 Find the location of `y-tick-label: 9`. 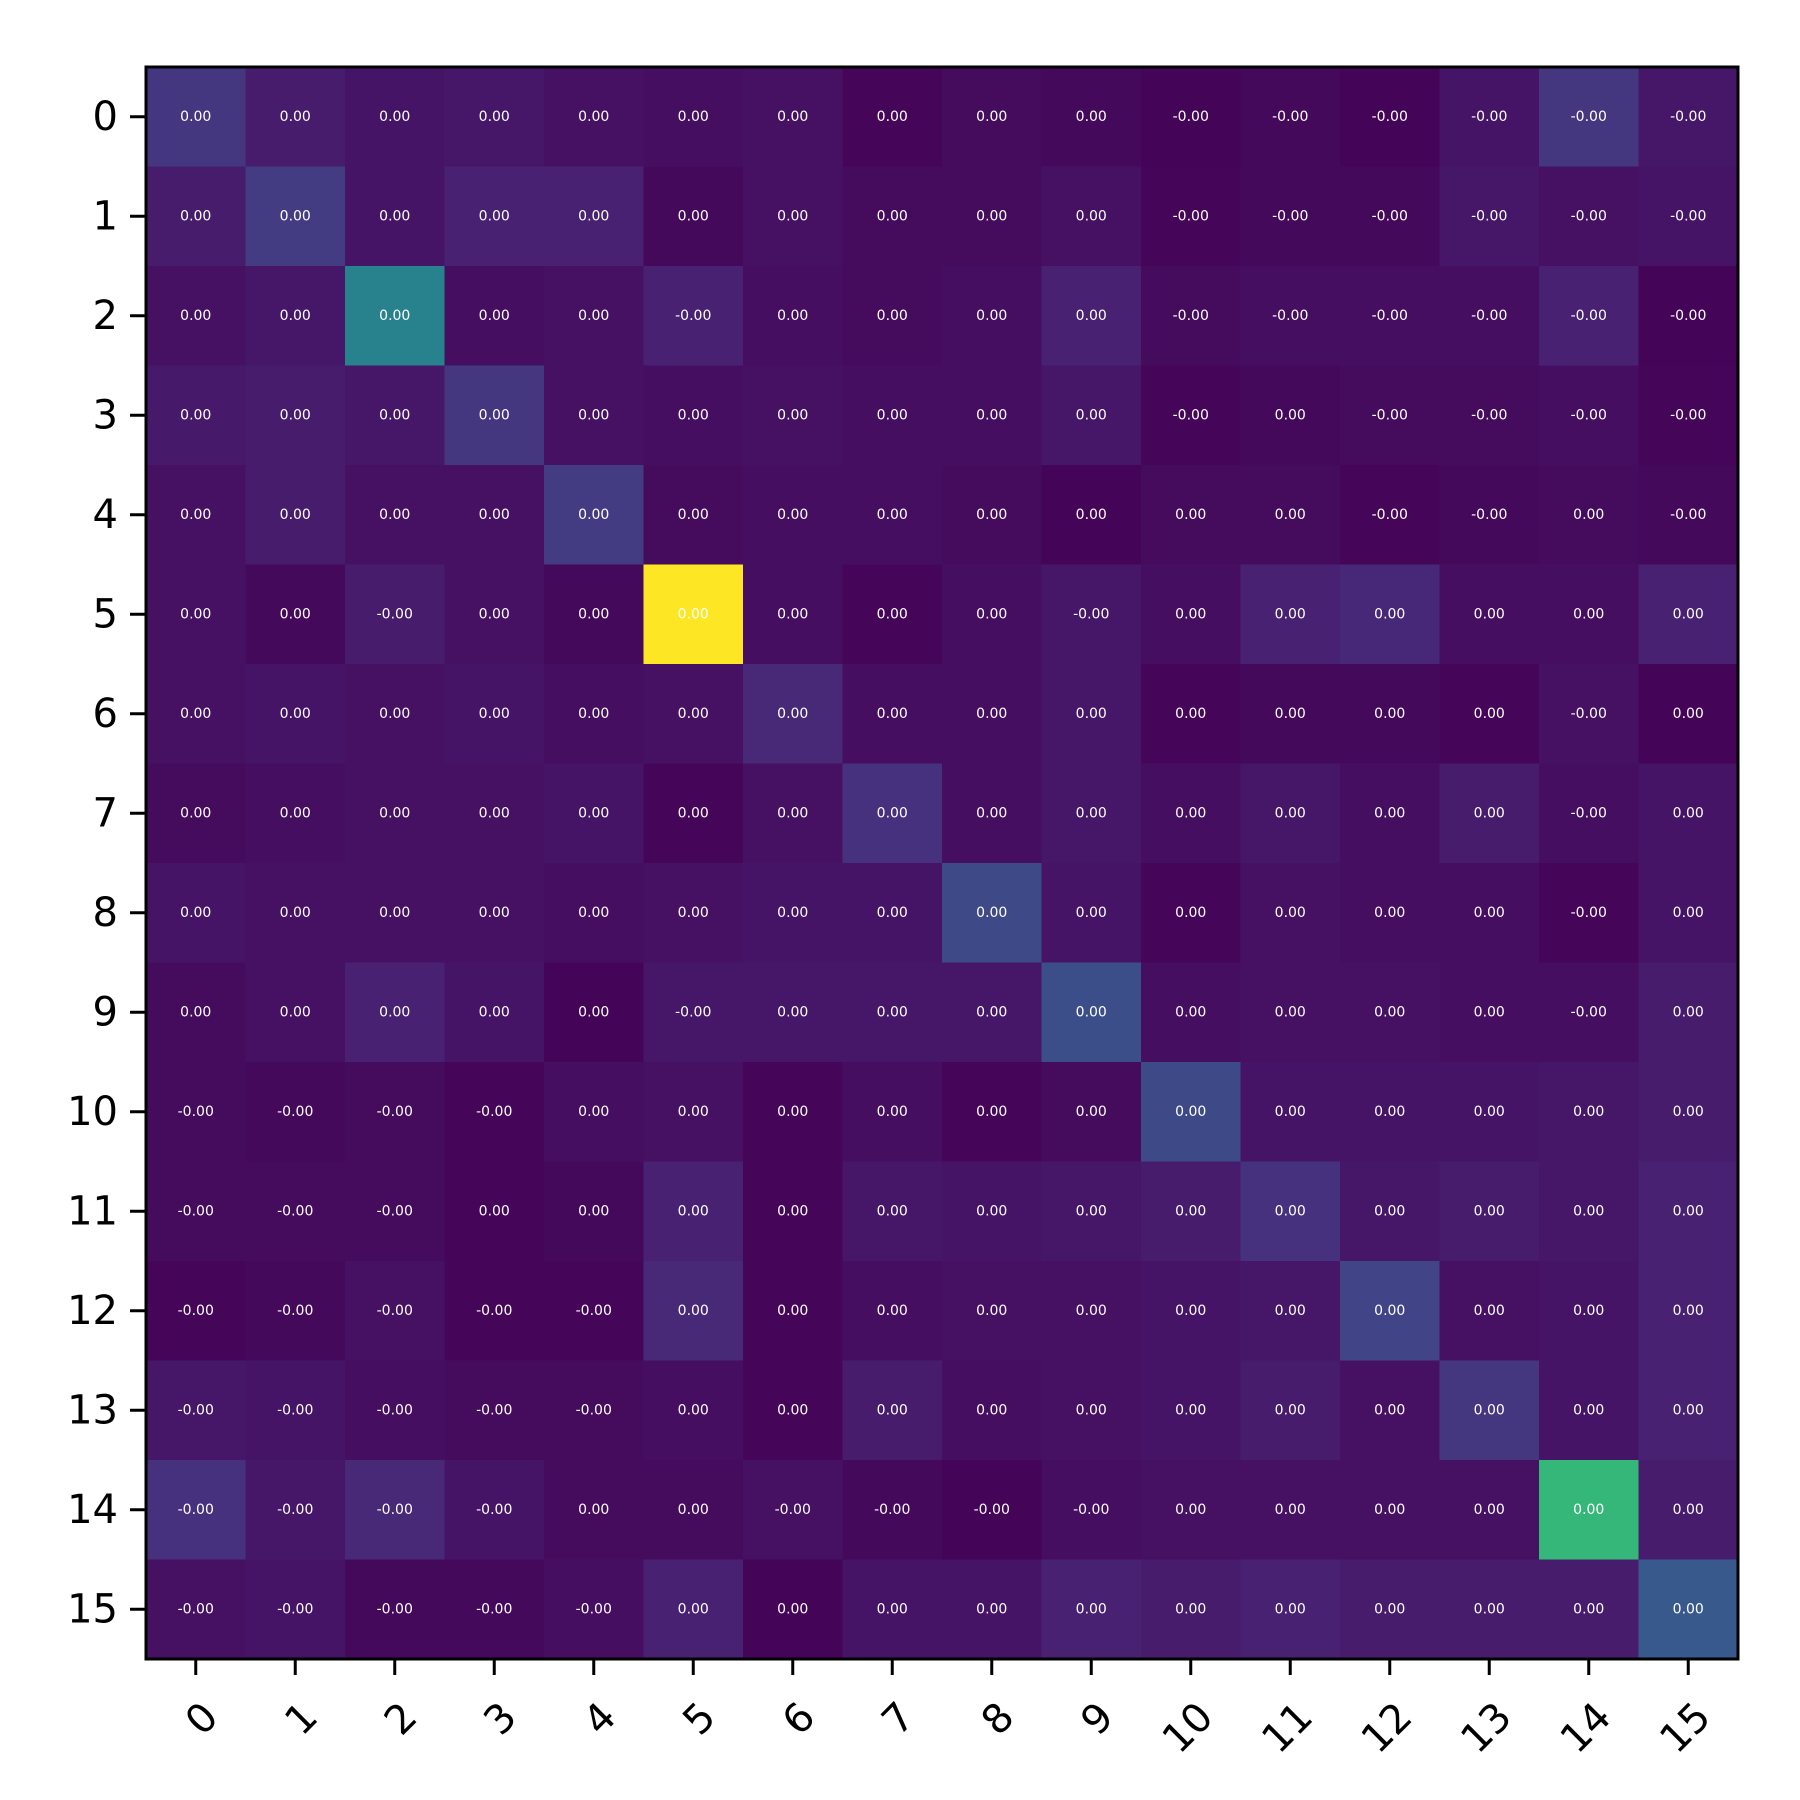

y-tick-label: 9 is located at coordinates (105, 1012).